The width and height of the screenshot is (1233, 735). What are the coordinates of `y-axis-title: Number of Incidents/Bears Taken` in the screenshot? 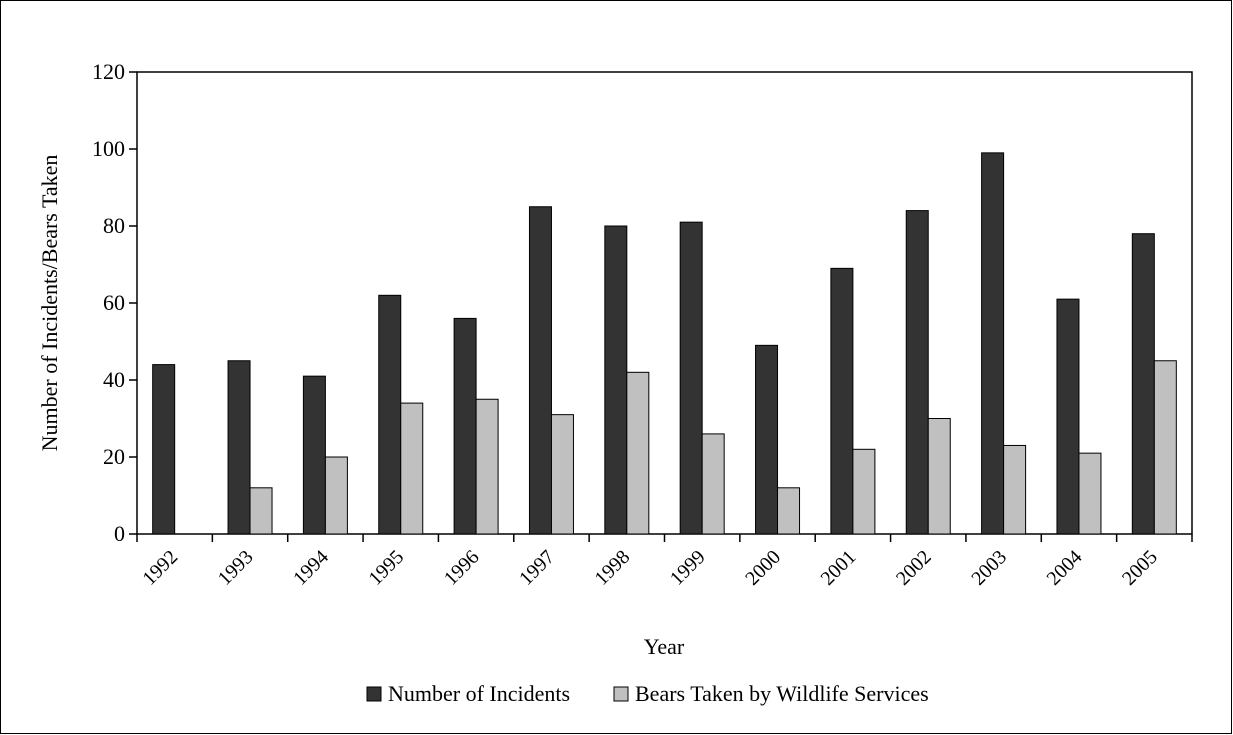 It's located at (49, 303).